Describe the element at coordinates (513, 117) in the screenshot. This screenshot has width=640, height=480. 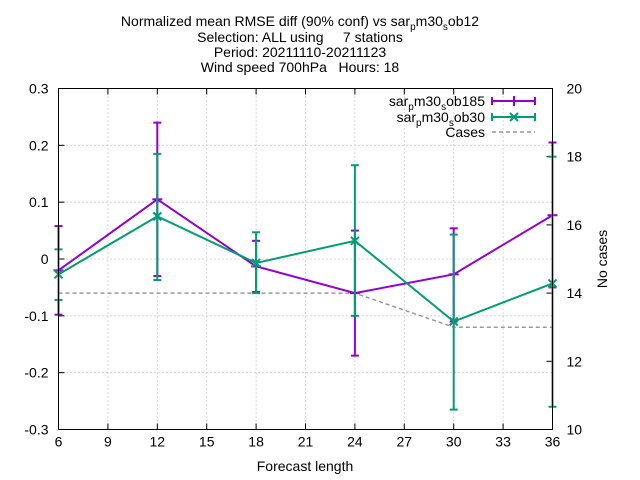
I see `legend-swatch-ob30` at that location.